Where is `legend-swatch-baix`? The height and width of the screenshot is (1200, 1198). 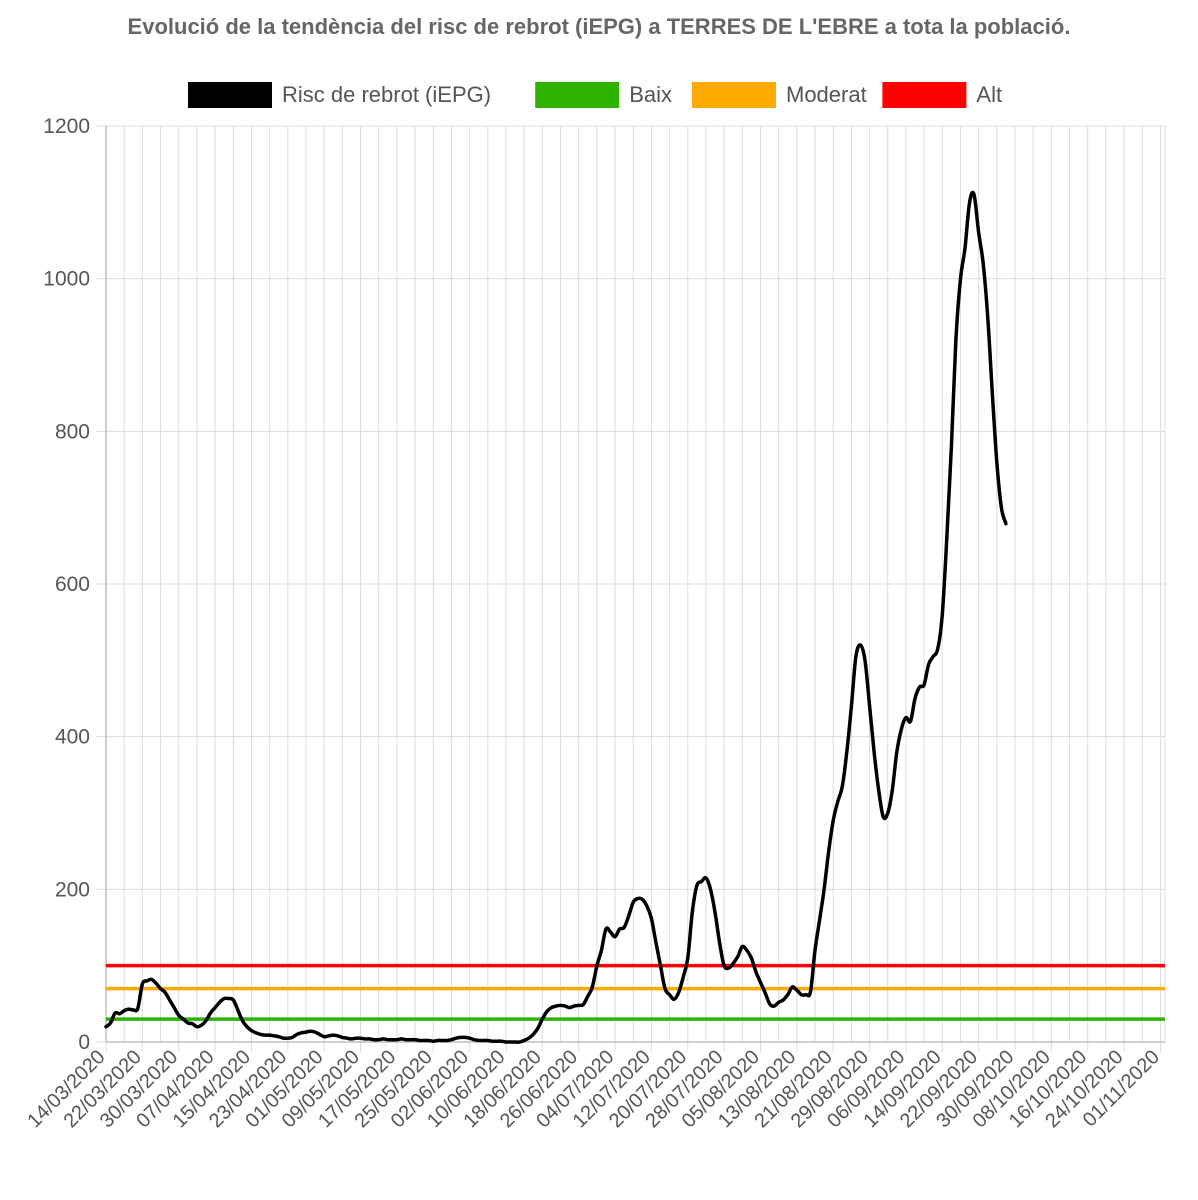 legend-swatch-baix is located at coordinates (577, 95).